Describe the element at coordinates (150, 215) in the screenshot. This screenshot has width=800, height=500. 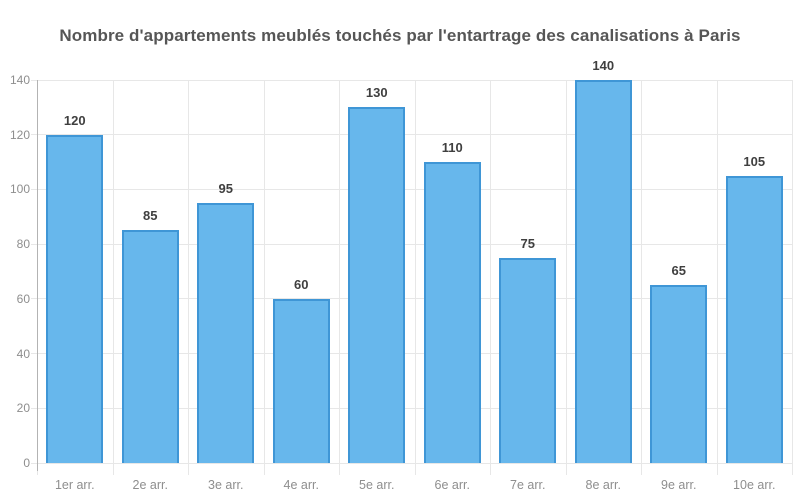
I see `bar-value-label: 85` at that location.